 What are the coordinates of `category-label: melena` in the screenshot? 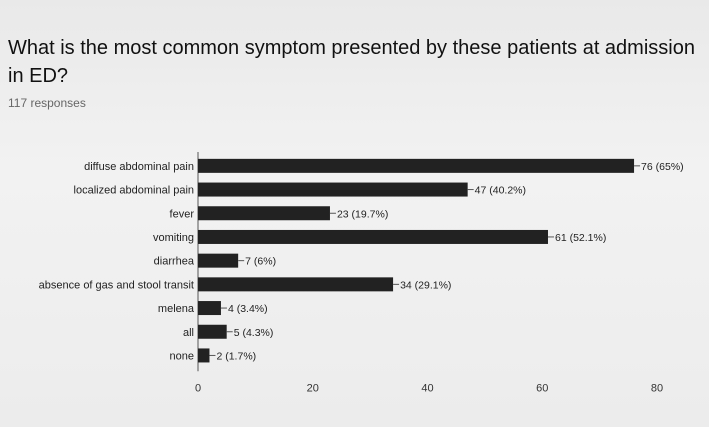 It's located at (176, 309).